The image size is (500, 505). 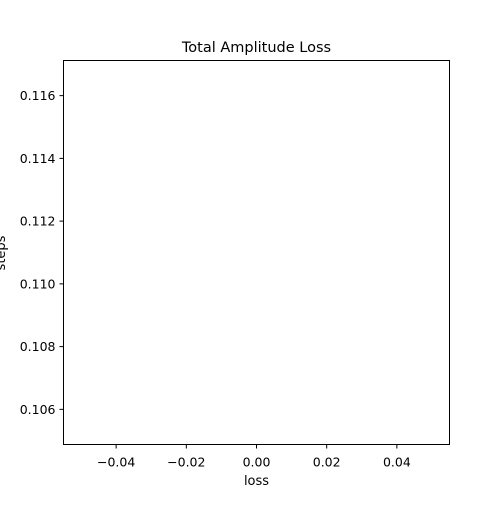 What do you see at coordinates (4, 252) in the screenshot?
I see `y-axis-label: steps` at bounding box center [4, 252].